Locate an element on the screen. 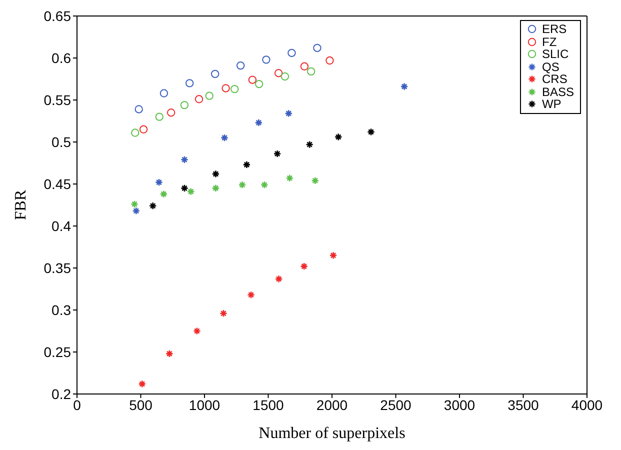 Image resolution: width=621 pixels, height=450 pixels. x-tick-label: 4000 is located at coordinates (587, 404).